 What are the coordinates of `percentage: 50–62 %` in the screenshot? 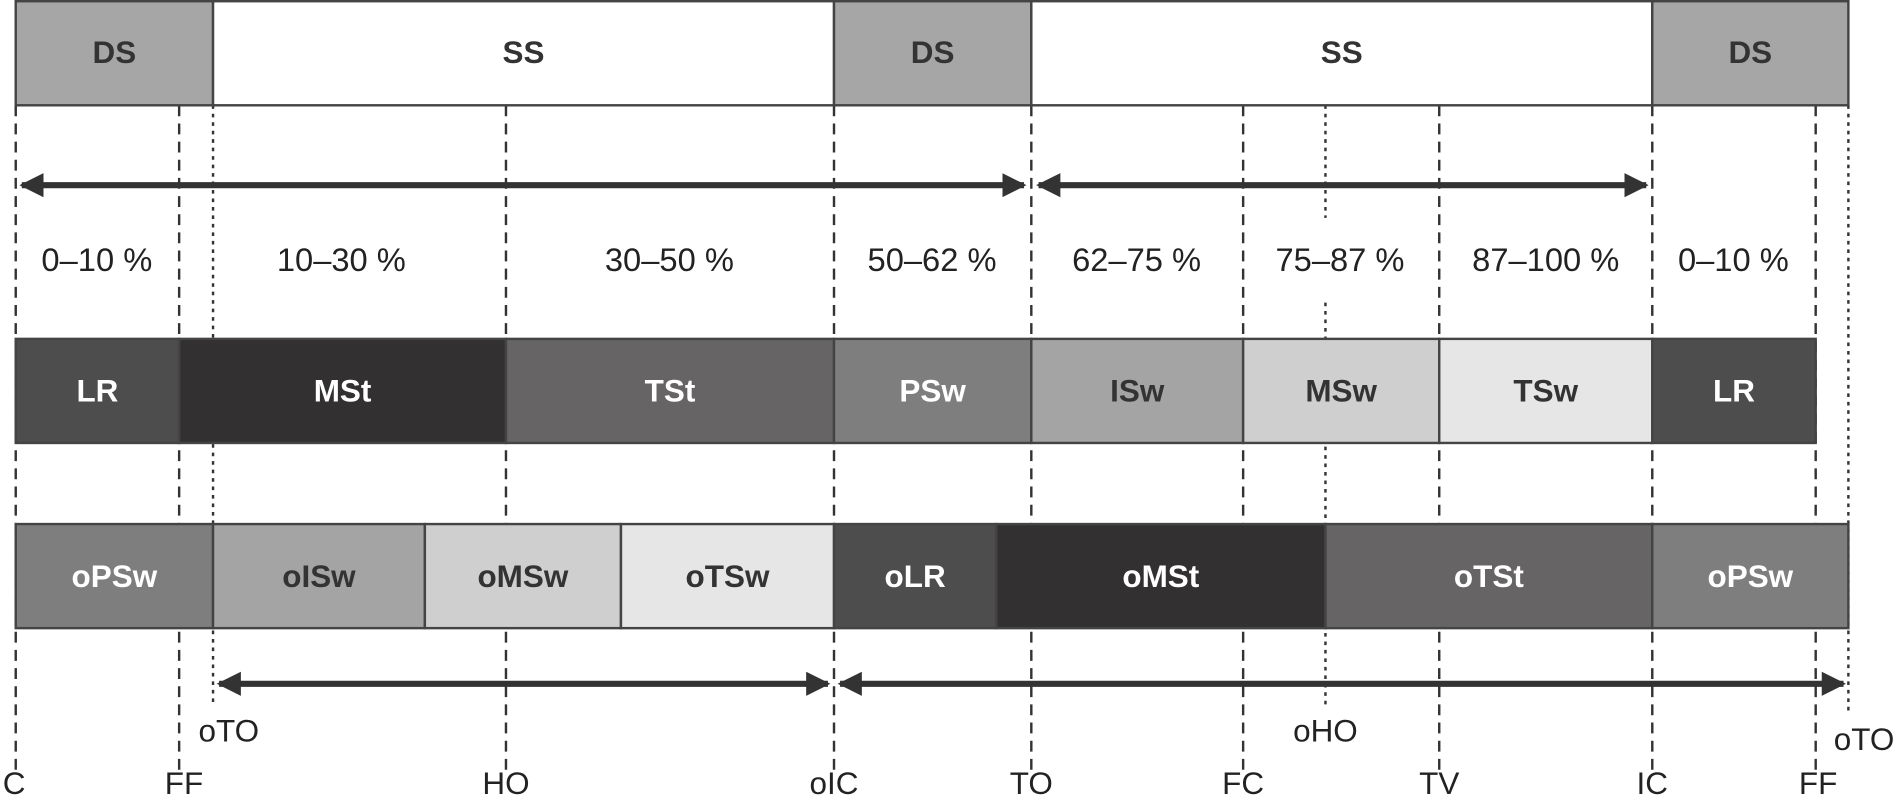 It's located at (932, 259).